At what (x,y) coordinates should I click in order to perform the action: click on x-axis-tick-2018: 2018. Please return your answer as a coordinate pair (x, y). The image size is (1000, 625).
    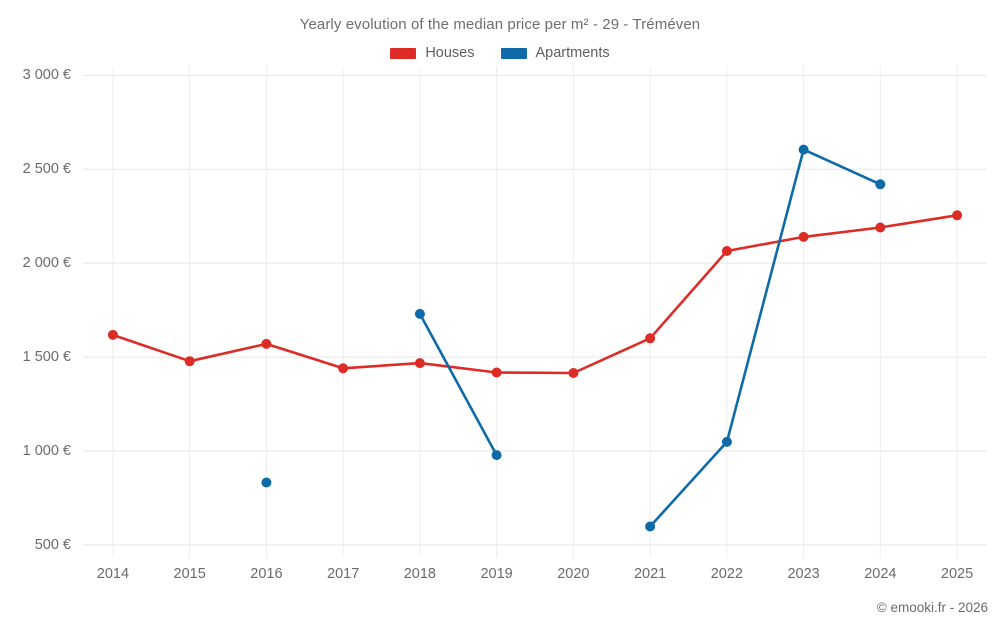
    Looking at the image, I should click on (419, 574).